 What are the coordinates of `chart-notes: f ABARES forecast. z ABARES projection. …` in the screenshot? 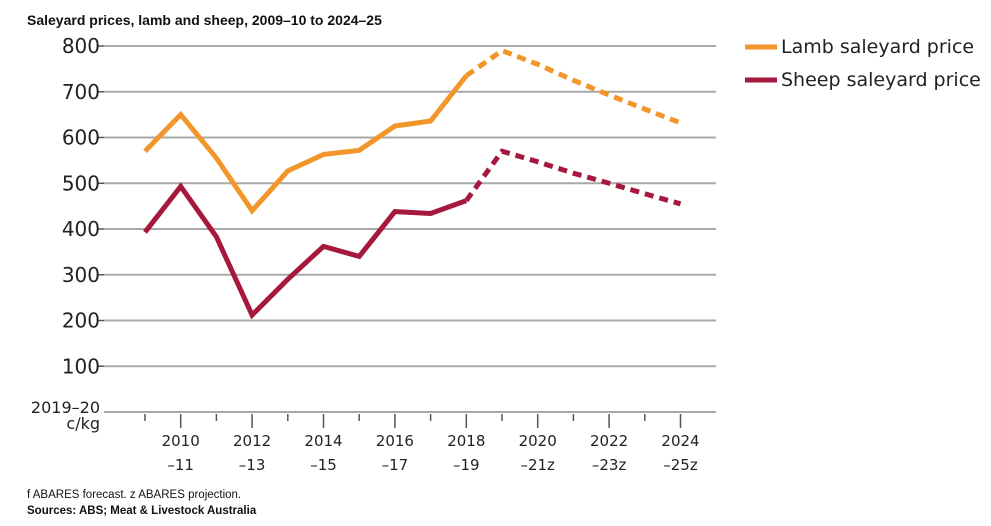 It's located at (141, 503).